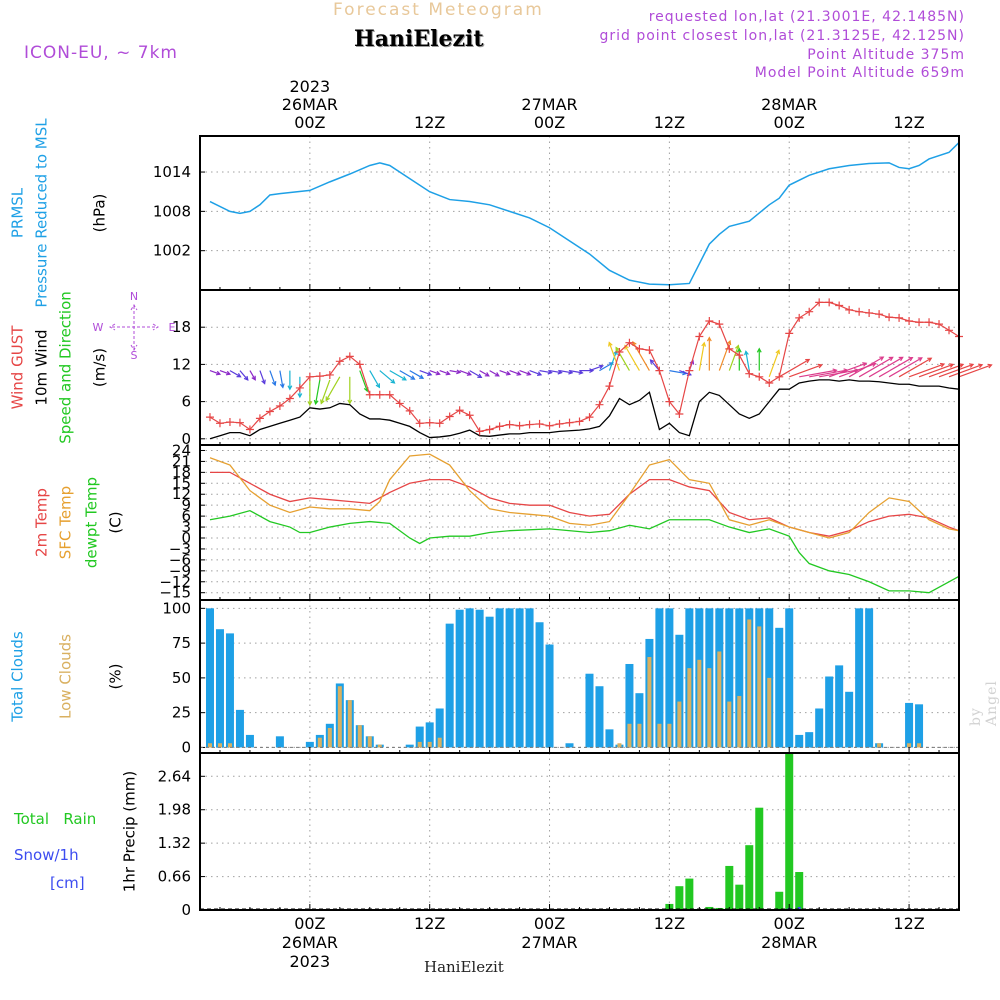  Describe the element at coordinates (584, 409) in the screenshot. I see `wind-speed-line` at that location.